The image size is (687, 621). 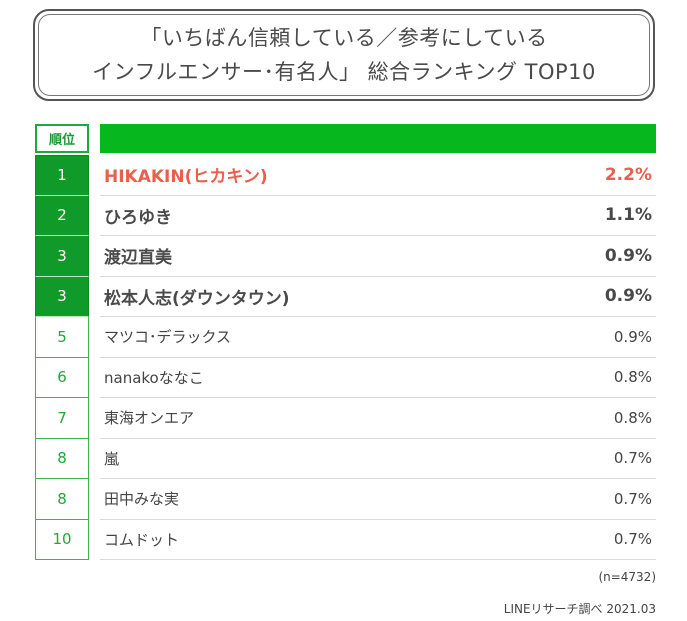 I want to click on percent-value: 1.1%, so click(x=628, y=215).